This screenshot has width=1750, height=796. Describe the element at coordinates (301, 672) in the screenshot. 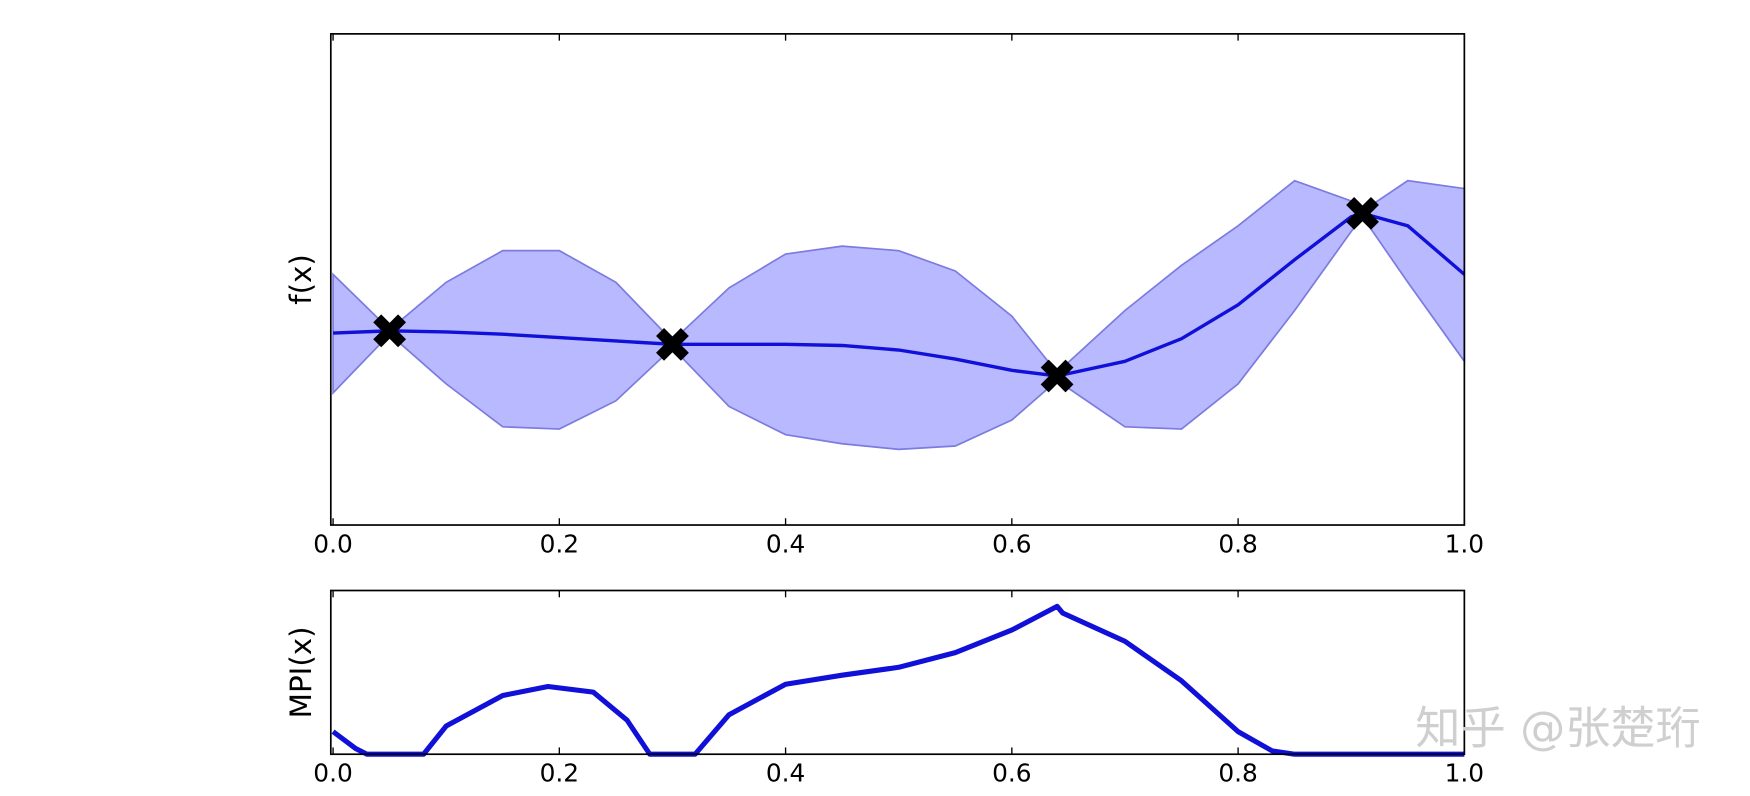

I see `y-axis-label: MPI(x)` at that location.